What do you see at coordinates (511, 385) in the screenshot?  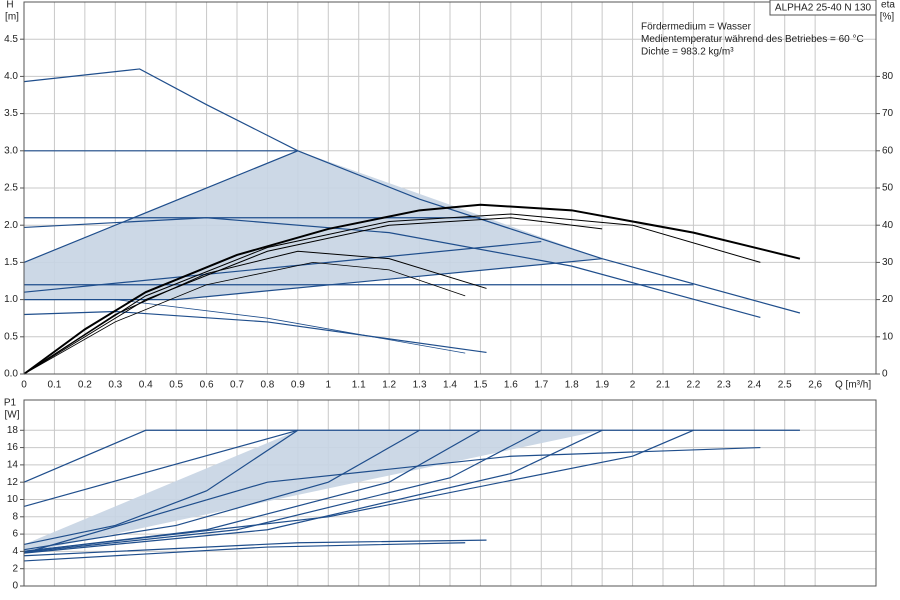 I see `x-tick-label: 1.6` at bounding box center [511, 385].